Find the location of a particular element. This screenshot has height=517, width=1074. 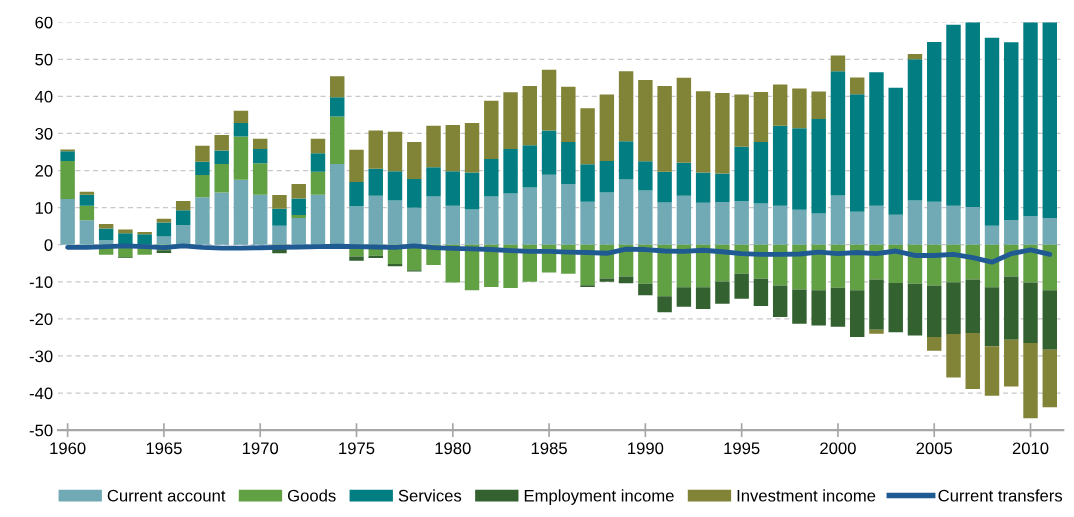

legend-label: Goods is located at coordinates (311, 495).